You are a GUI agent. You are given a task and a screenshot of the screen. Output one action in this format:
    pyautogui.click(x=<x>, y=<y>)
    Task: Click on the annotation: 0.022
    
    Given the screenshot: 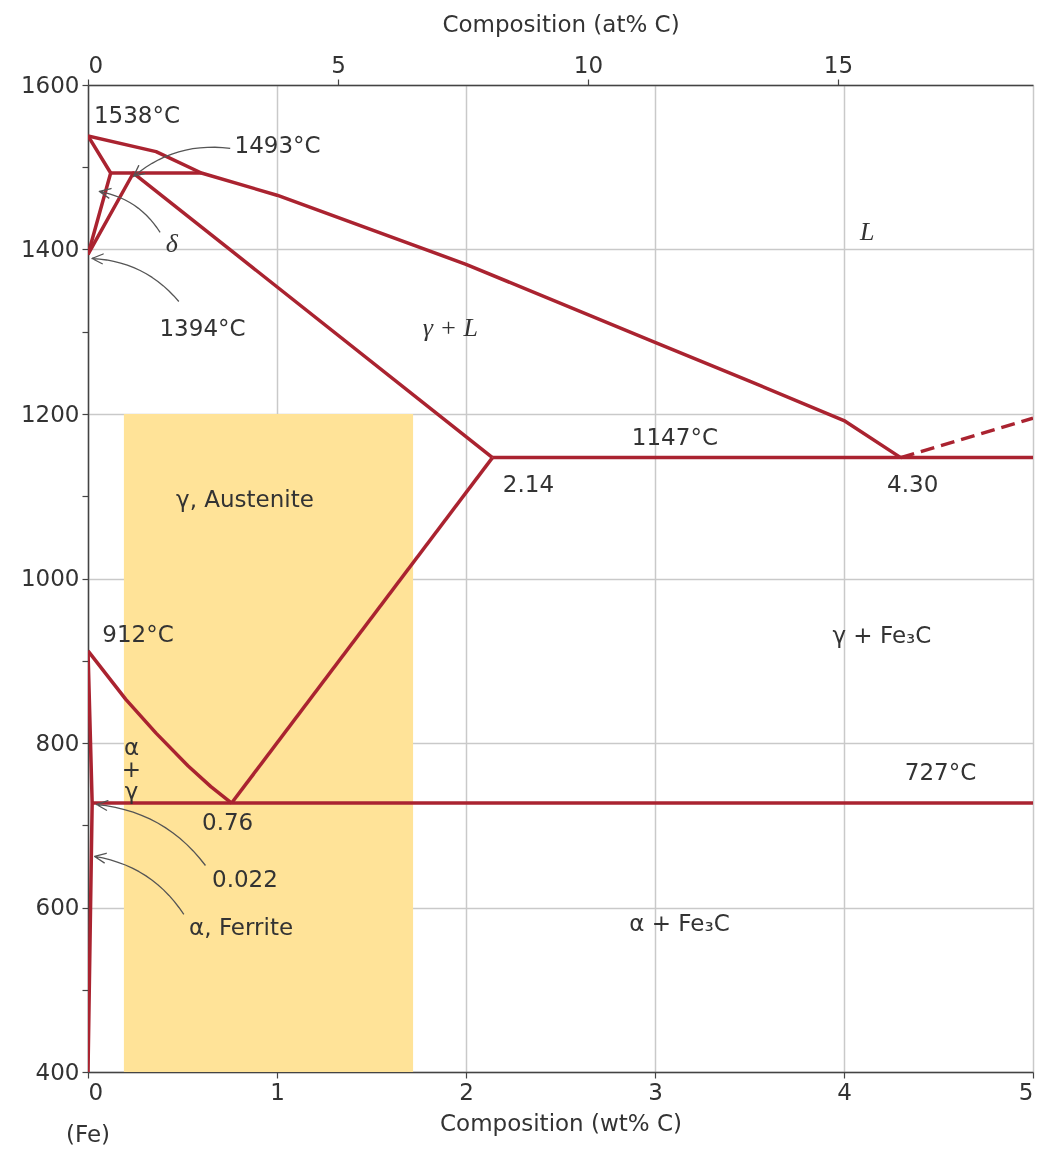 What is the action you would take?
    pyautogui.click(x=245, y=878)
    